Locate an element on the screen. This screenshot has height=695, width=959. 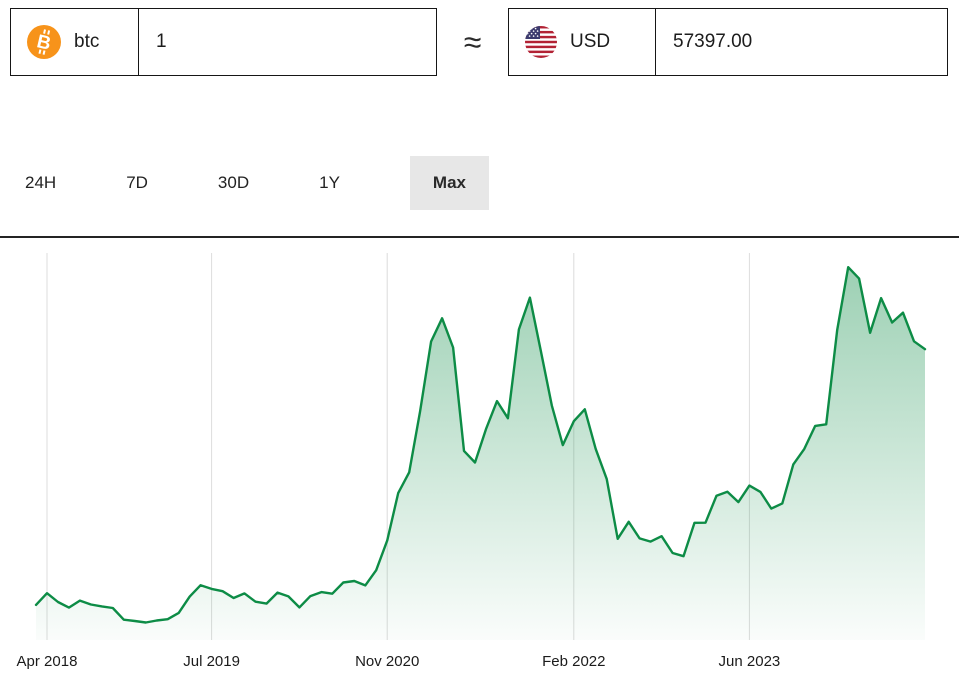
from-currency-box: B btc is located at coordinates (223, 42).